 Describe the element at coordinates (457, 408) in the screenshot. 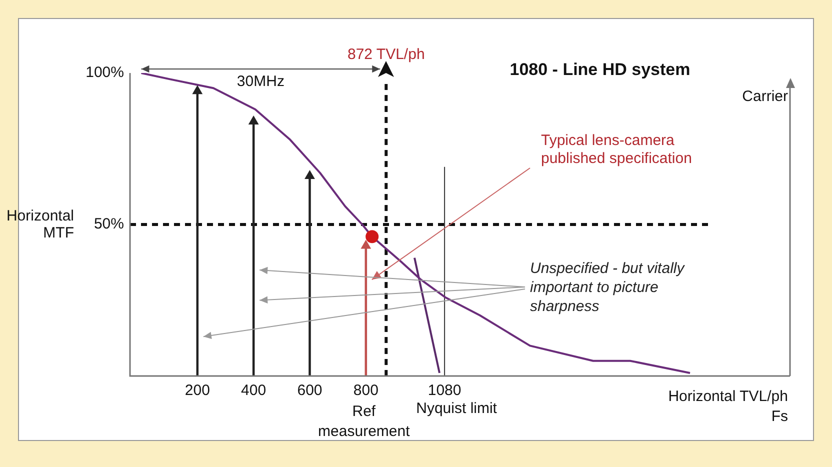

I see `ref-line-label: Nyquist limit` at that location.